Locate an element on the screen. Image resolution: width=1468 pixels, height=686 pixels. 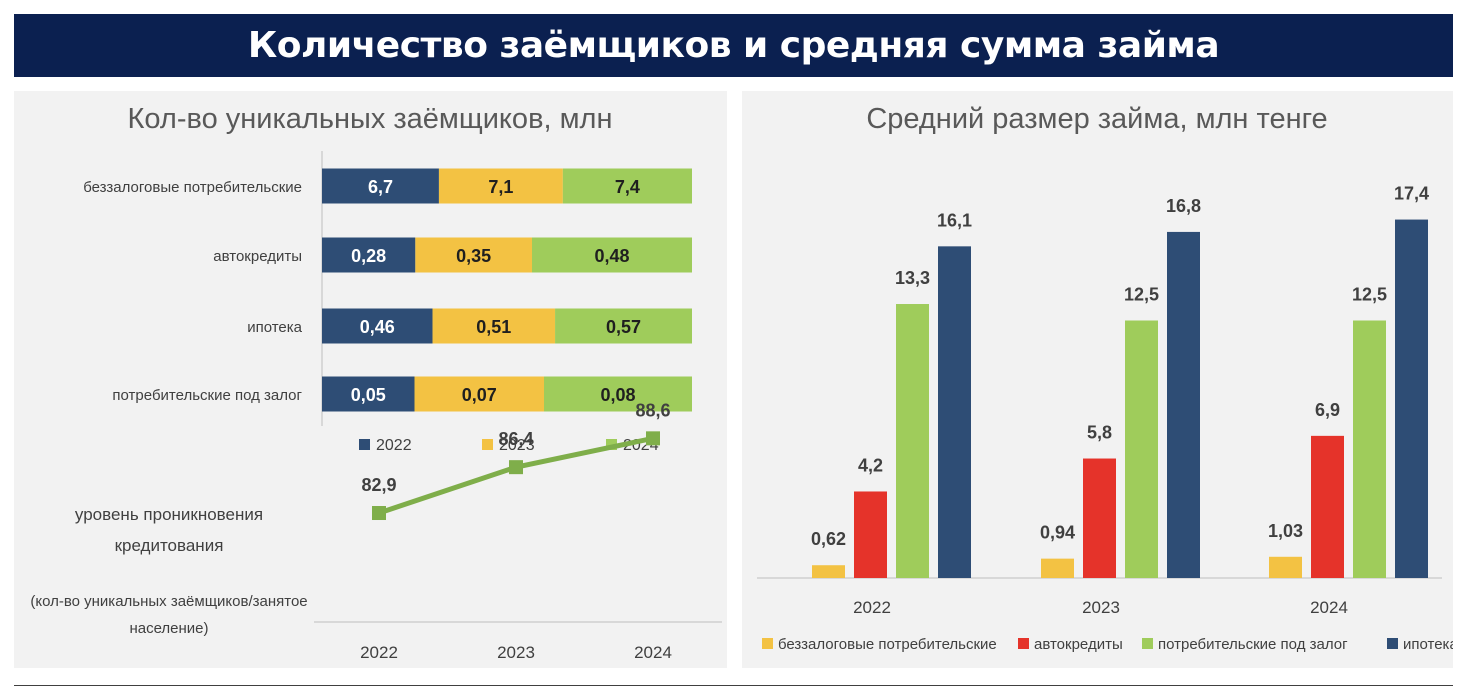
stack-data-label: 7,1 is located at coordinates (500, 187).